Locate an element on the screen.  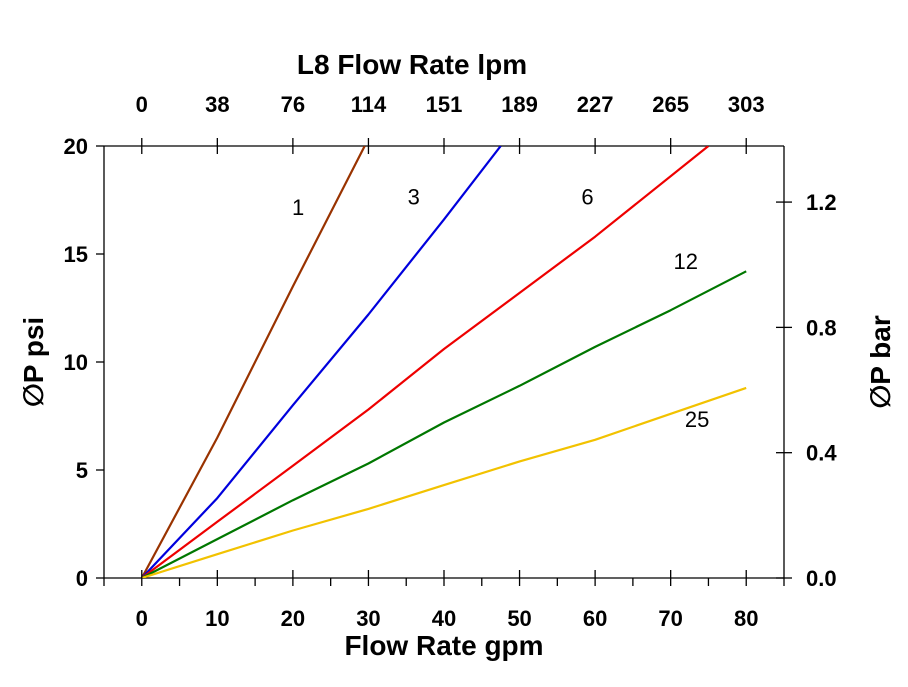
top-tick-label: 114 is located at coordinates (369, 104).